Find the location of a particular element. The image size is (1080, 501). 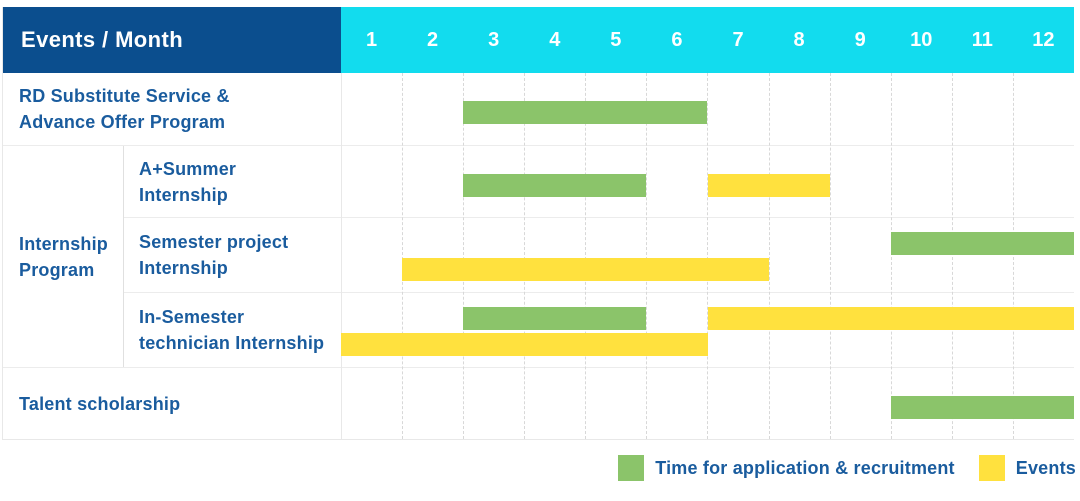

row-label-line: A+Summer is located at coordinates (188, 168).